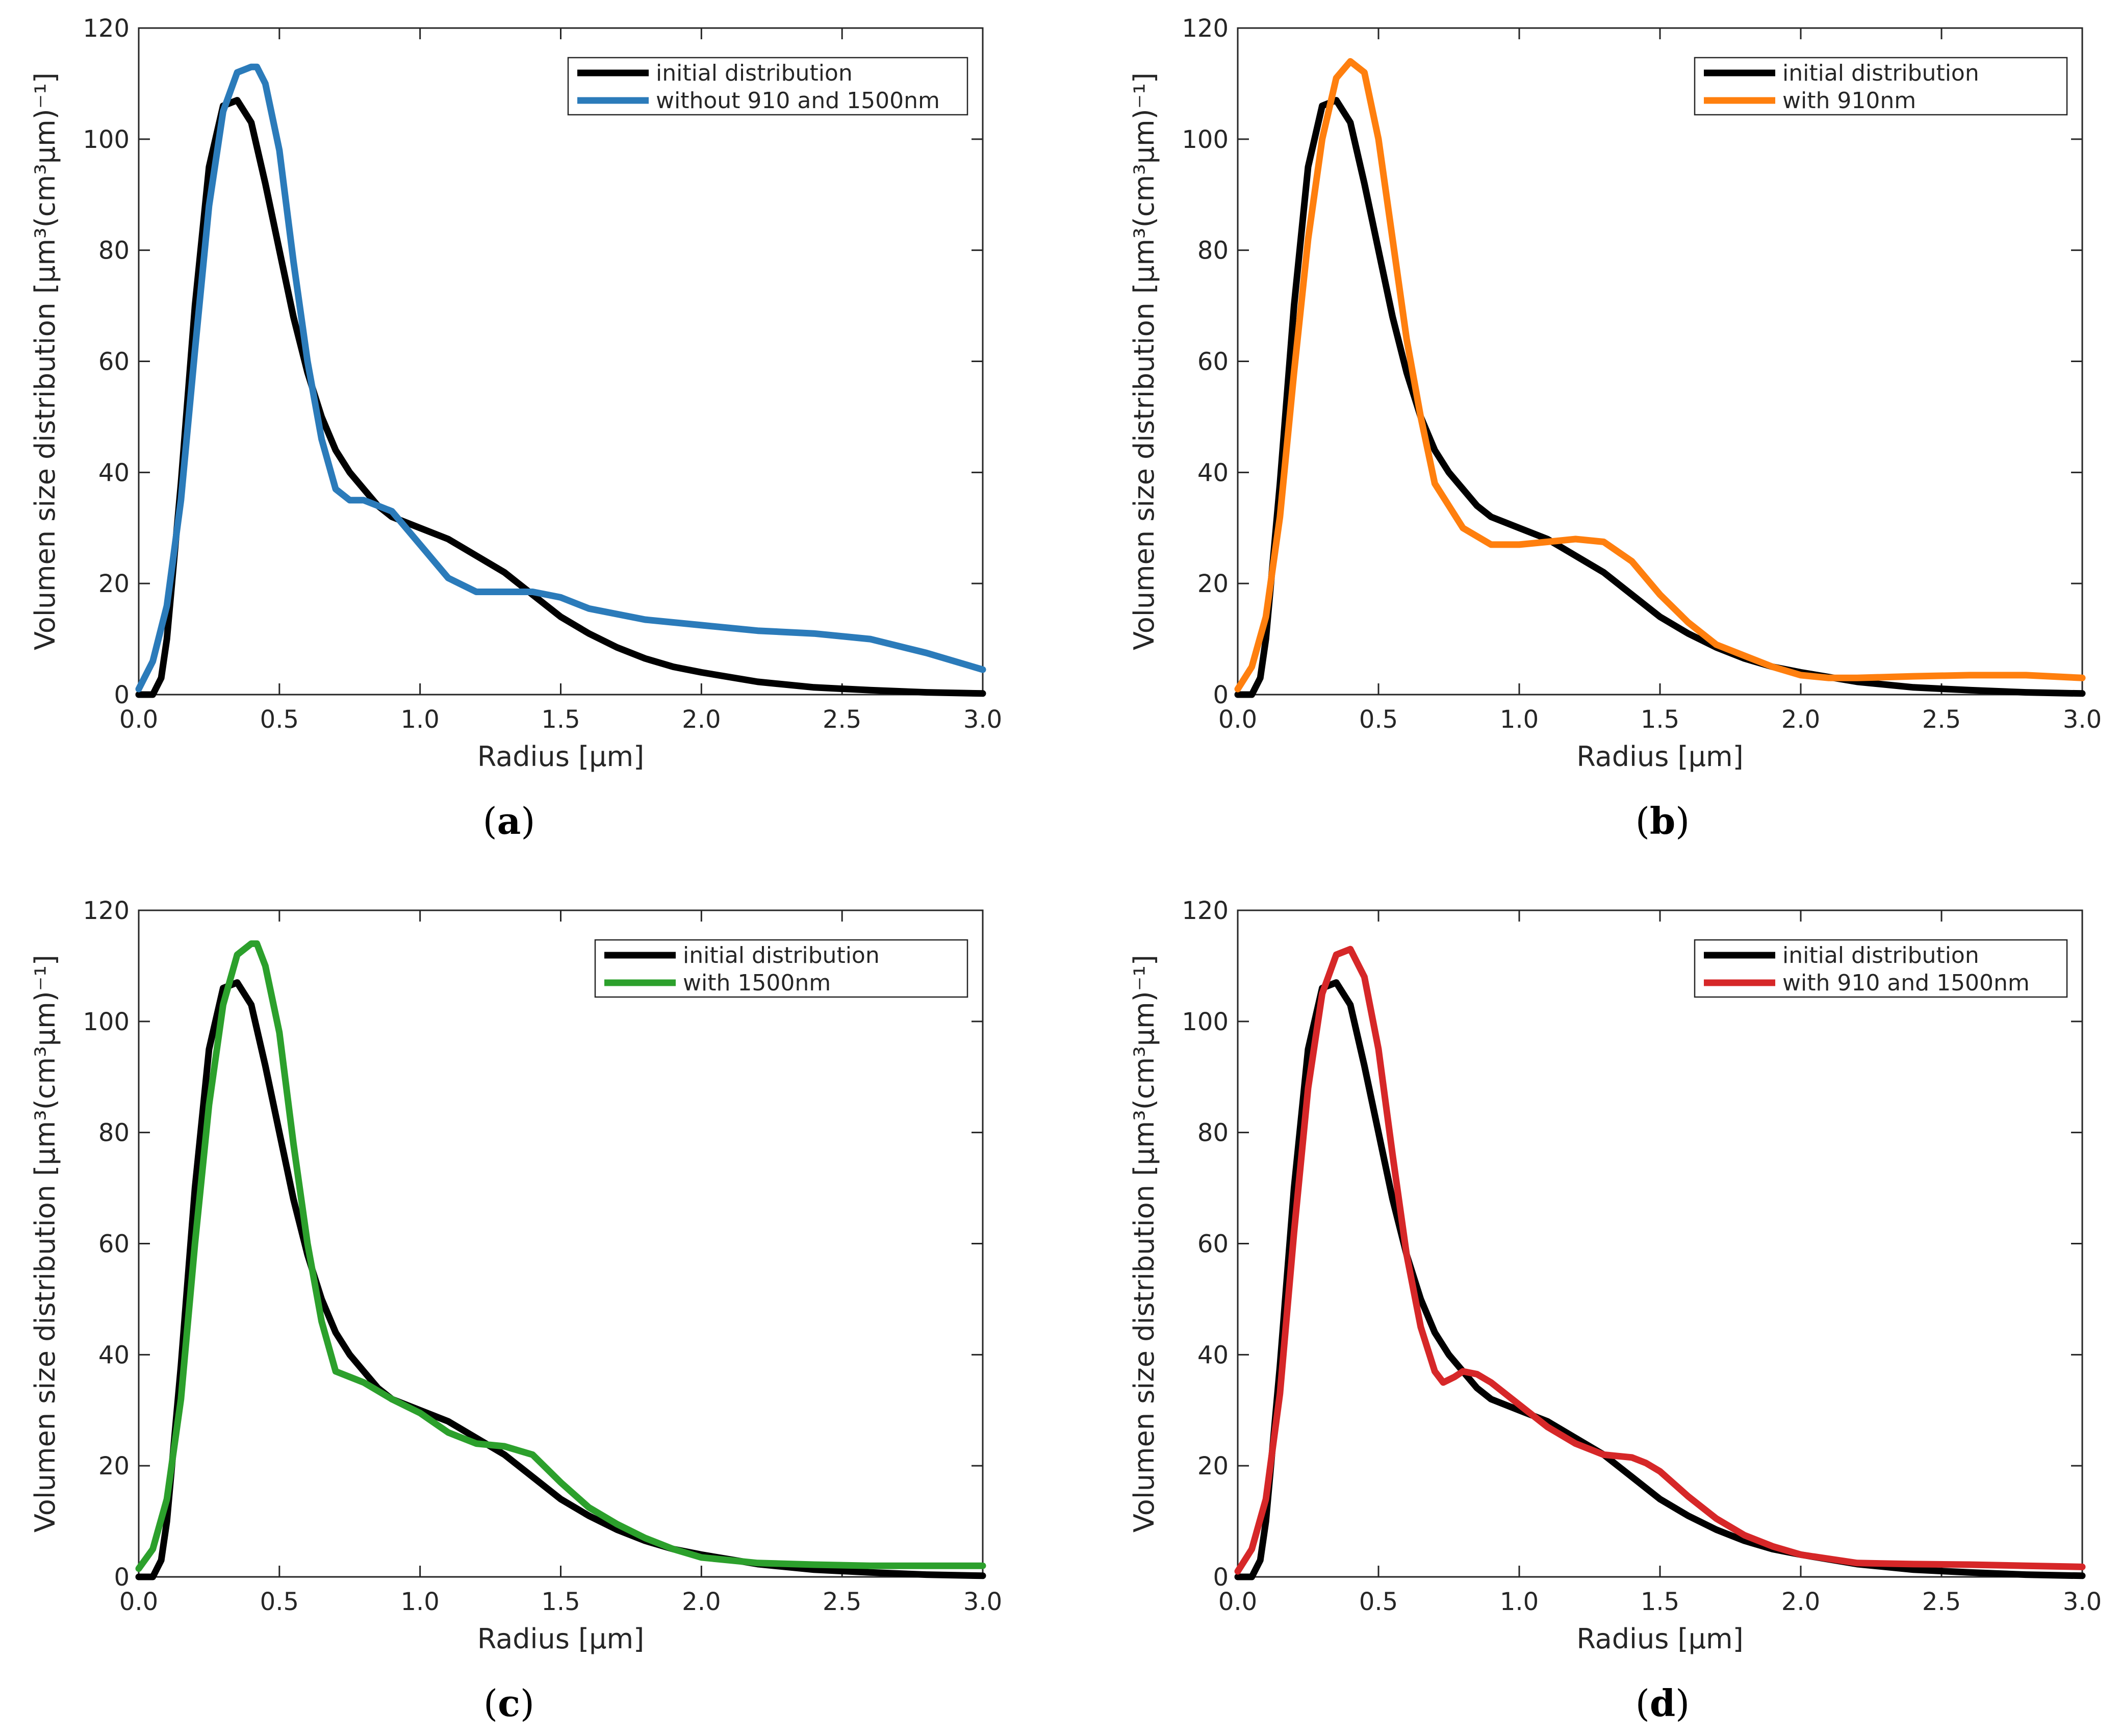  What do you see at coordinates (508, 1703) in the screenshot?
I see `panel-caption: (c)` at bounding box center [508, 1703].